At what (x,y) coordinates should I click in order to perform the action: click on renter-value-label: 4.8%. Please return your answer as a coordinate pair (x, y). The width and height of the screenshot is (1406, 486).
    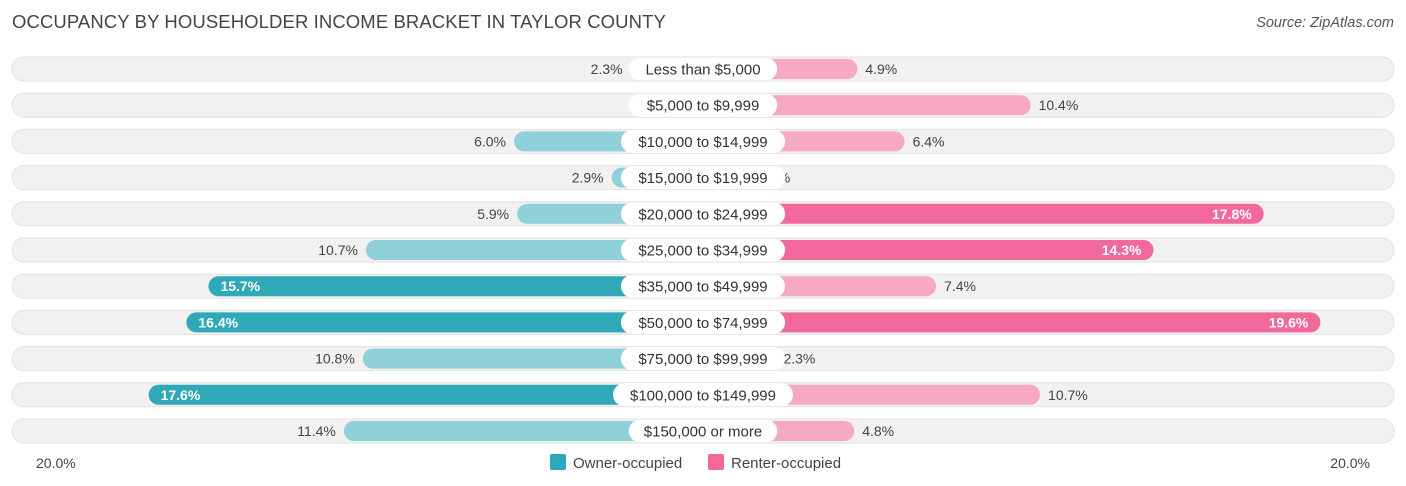
    Looking at the image, I should click on (878, 431).